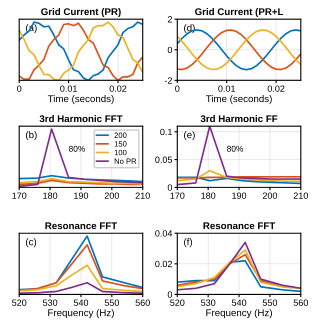 The width and height of the screenshot is (320, 320). Describe the element at coordinates (170, 19) in the screenshot. I see `y-tick-label: 2` at that location.